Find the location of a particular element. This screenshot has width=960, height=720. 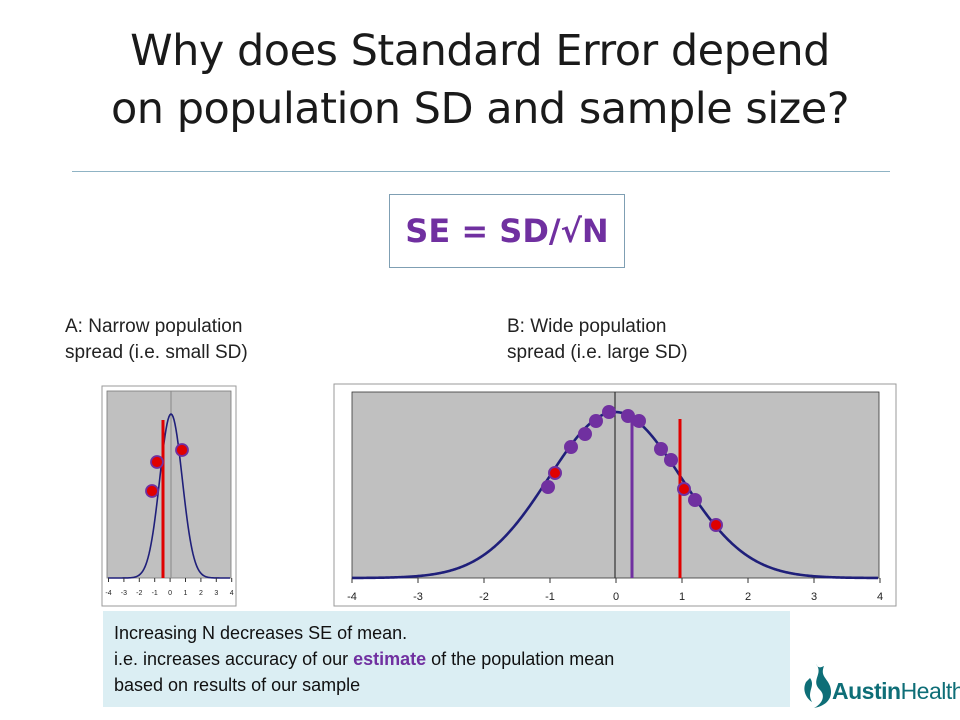

panel-a-x-tick-label: -3 is located at coordinates (124, 593).